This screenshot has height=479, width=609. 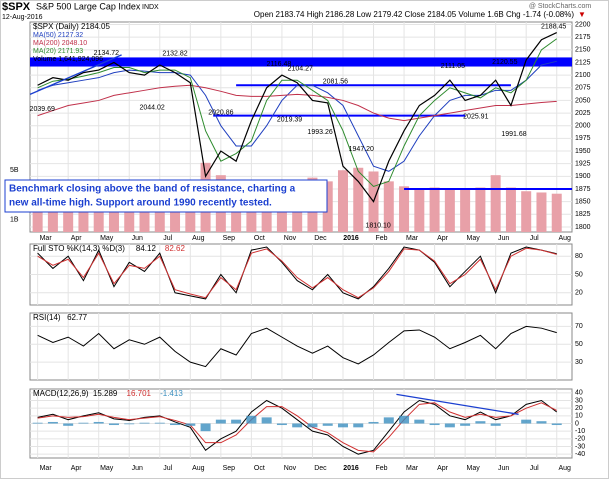 I want to click on price-annotation: 2019.39, so click(x=289, y=120).